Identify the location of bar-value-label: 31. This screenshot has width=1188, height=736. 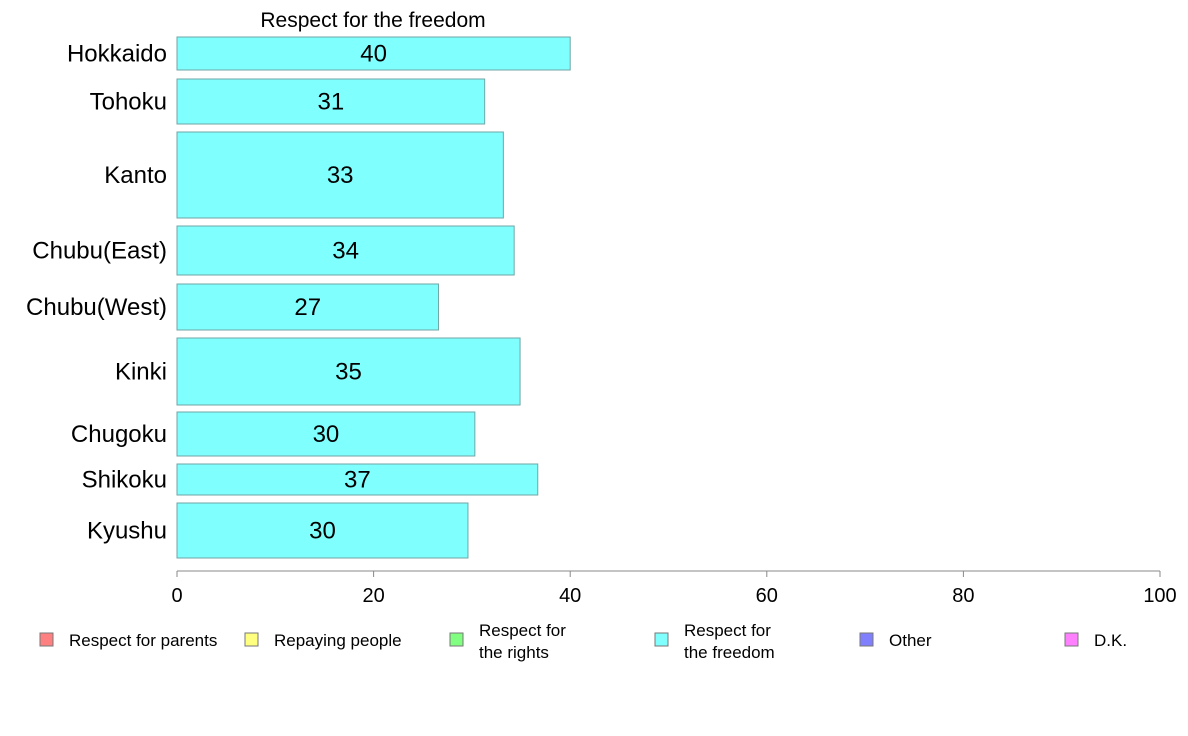
(330, 102).